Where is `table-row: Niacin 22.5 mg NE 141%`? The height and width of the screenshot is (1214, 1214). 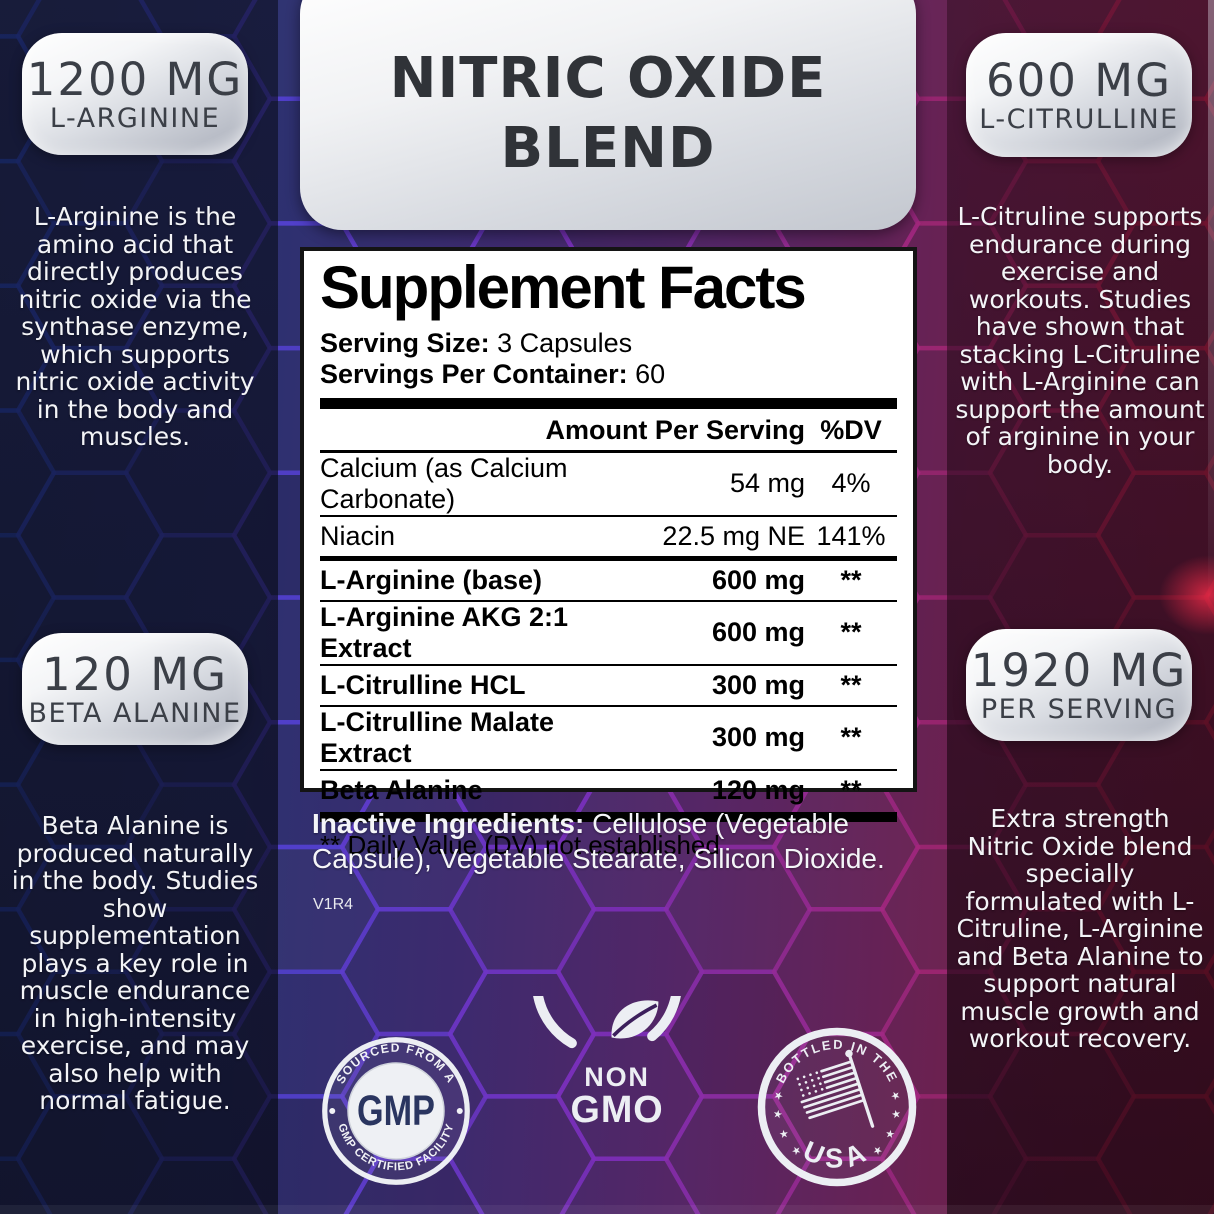
table-row: Niacin 22.5 mg NE 141% is located at coordinates (608, 539).